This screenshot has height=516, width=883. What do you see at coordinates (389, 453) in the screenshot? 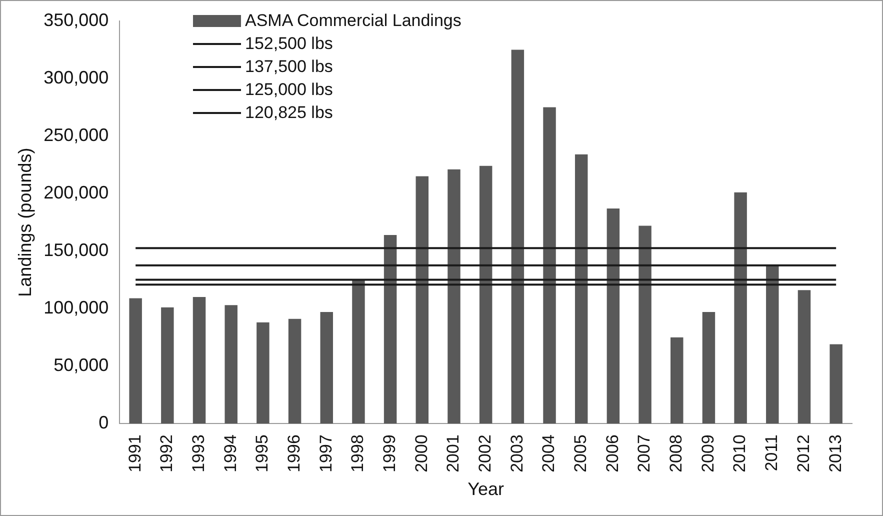
I see `x-tick-label: 1999` at bounding box center [389, 453].